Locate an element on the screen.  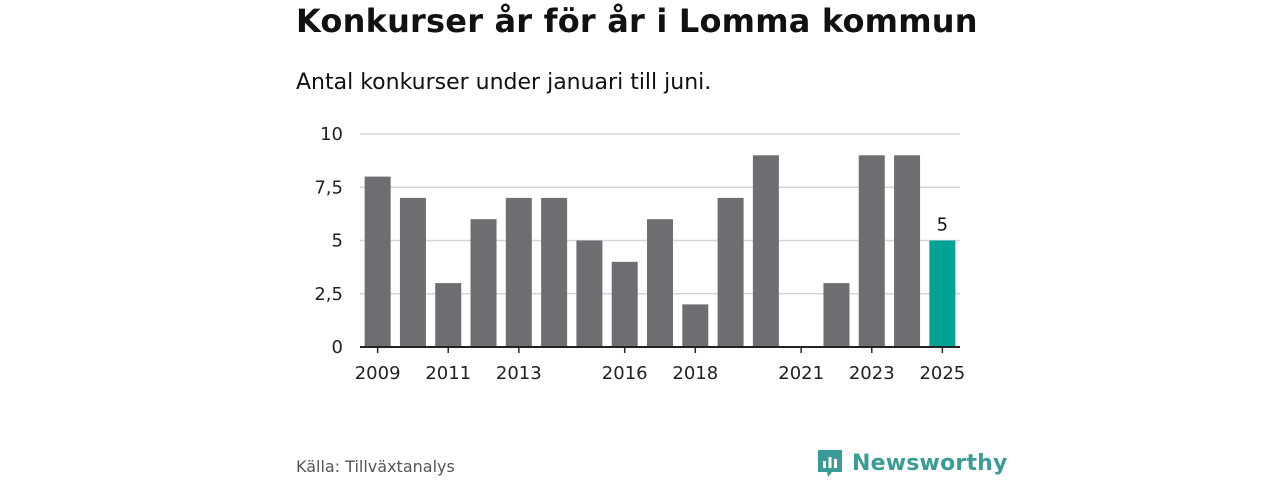
y-axis-tick-labels: 0 2,5 5 7,5 10 is located at coordinates (328, 241).